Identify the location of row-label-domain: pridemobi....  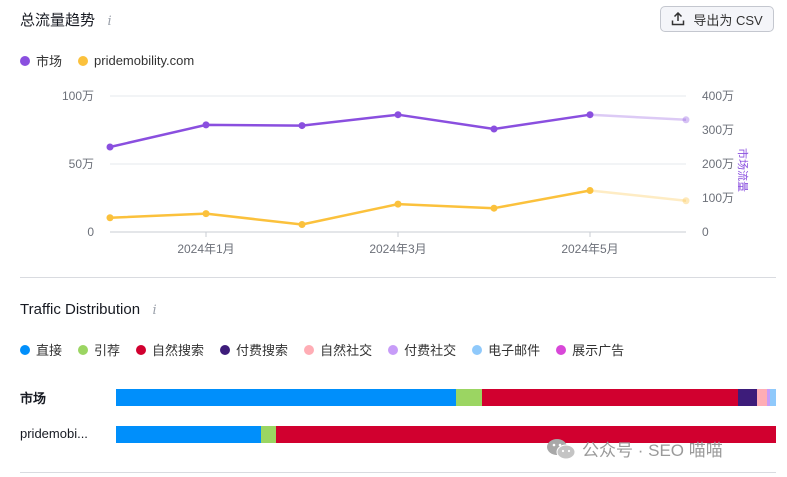
(54, 433).